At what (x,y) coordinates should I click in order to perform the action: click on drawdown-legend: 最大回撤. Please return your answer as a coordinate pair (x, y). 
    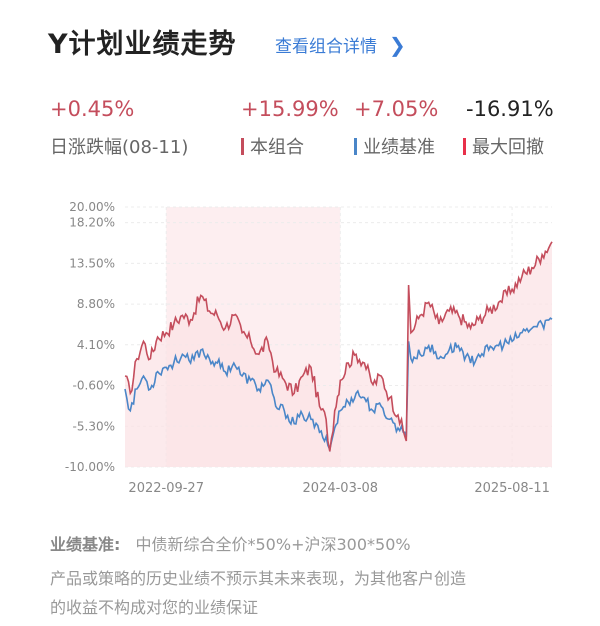
    Looking at the image, I should click on (503, 146).